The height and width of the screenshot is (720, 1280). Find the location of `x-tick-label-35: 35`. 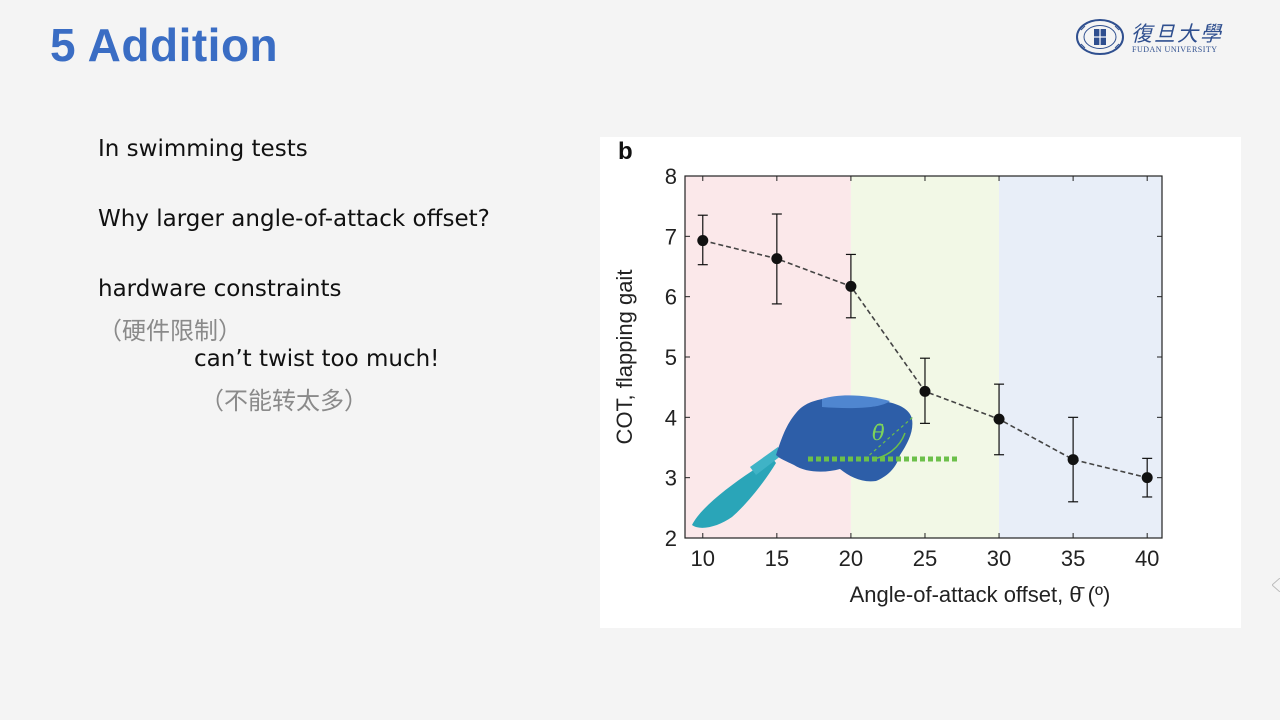

x-tick-label-35: 35 is located at coordinates (1073, 558).